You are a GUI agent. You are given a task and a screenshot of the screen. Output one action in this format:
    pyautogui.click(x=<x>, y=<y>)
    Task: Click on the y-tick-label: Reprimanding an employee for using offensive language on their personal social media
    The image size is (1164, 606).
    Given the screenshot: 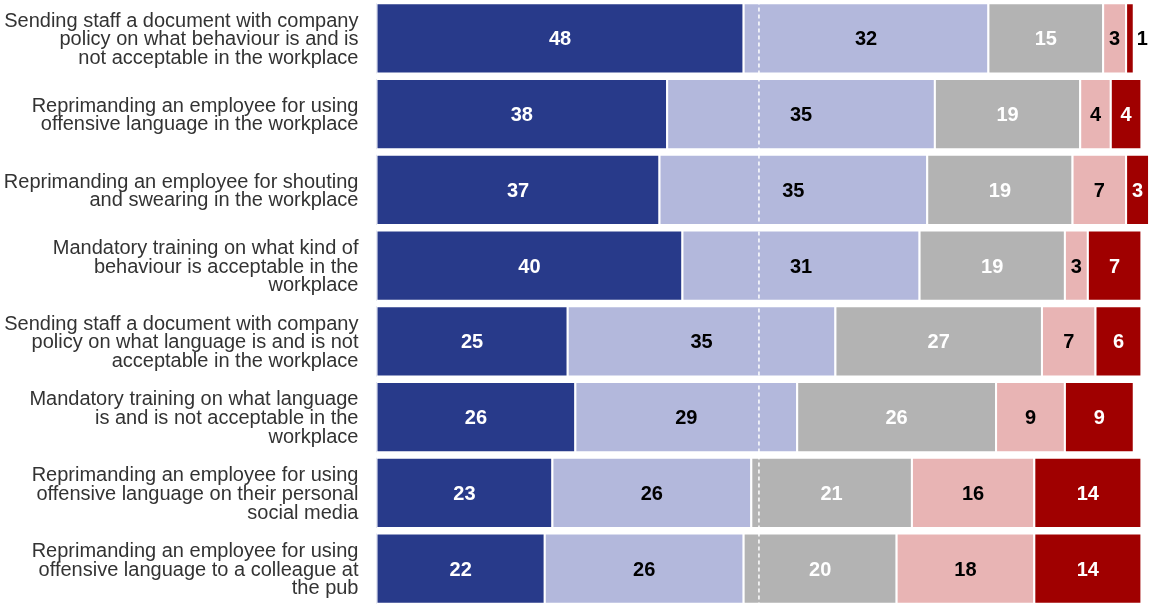 What is the action you would take?
    pyautogui.click(x=195, y=493)
    